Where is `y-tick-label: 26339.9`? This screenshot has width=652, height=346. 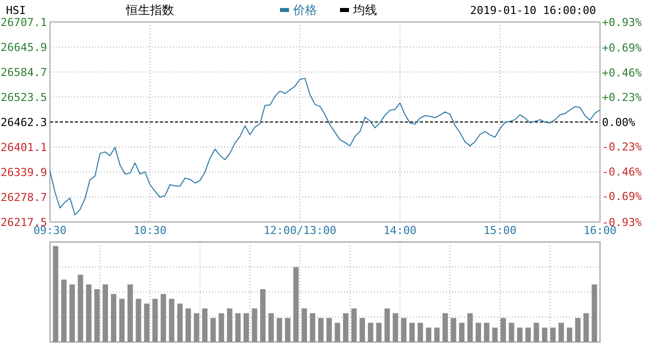 y-tick-label: 26339.9 is located at coordinates (23, 172).